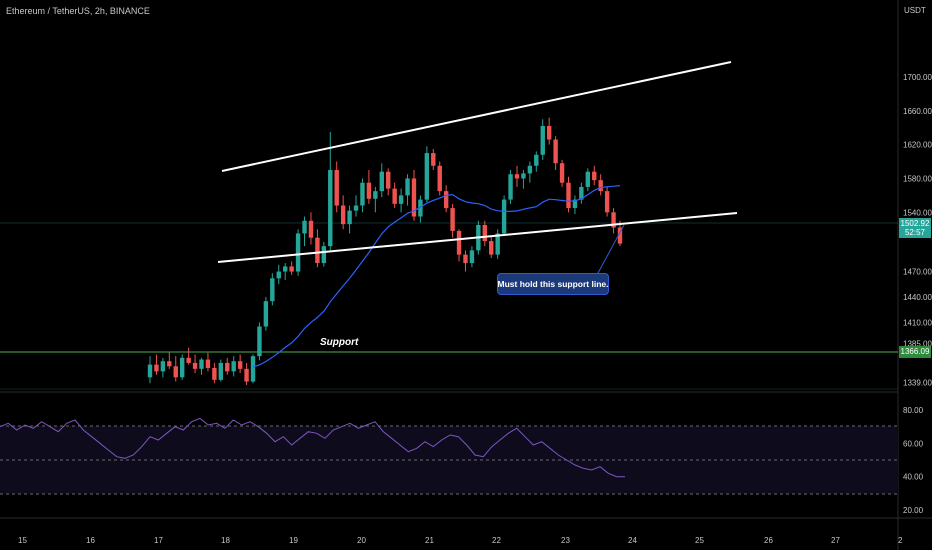  Describe the element at coordinates (90, 540) in the screenshot. I see `time-tick-label: 16` at that location.